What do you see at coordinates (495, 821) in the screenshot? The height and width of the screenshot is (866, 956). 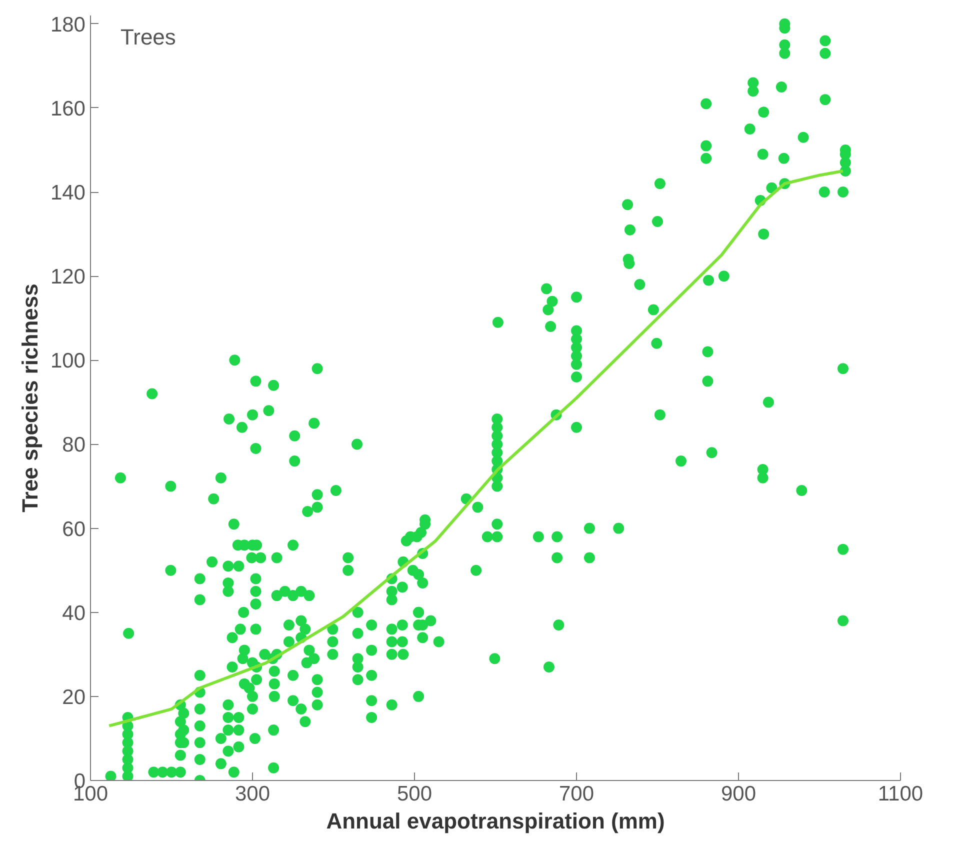 I see `x-axis-title: Annual evapotranspiration (mm)` at bounding box center [495, 821].